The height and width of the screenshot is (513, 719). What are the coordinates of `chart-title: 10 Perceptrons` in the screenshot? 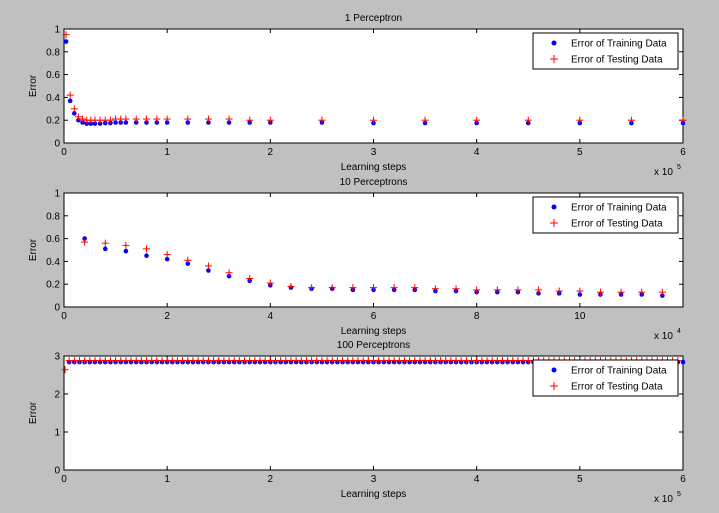 It's located at (374, 182).